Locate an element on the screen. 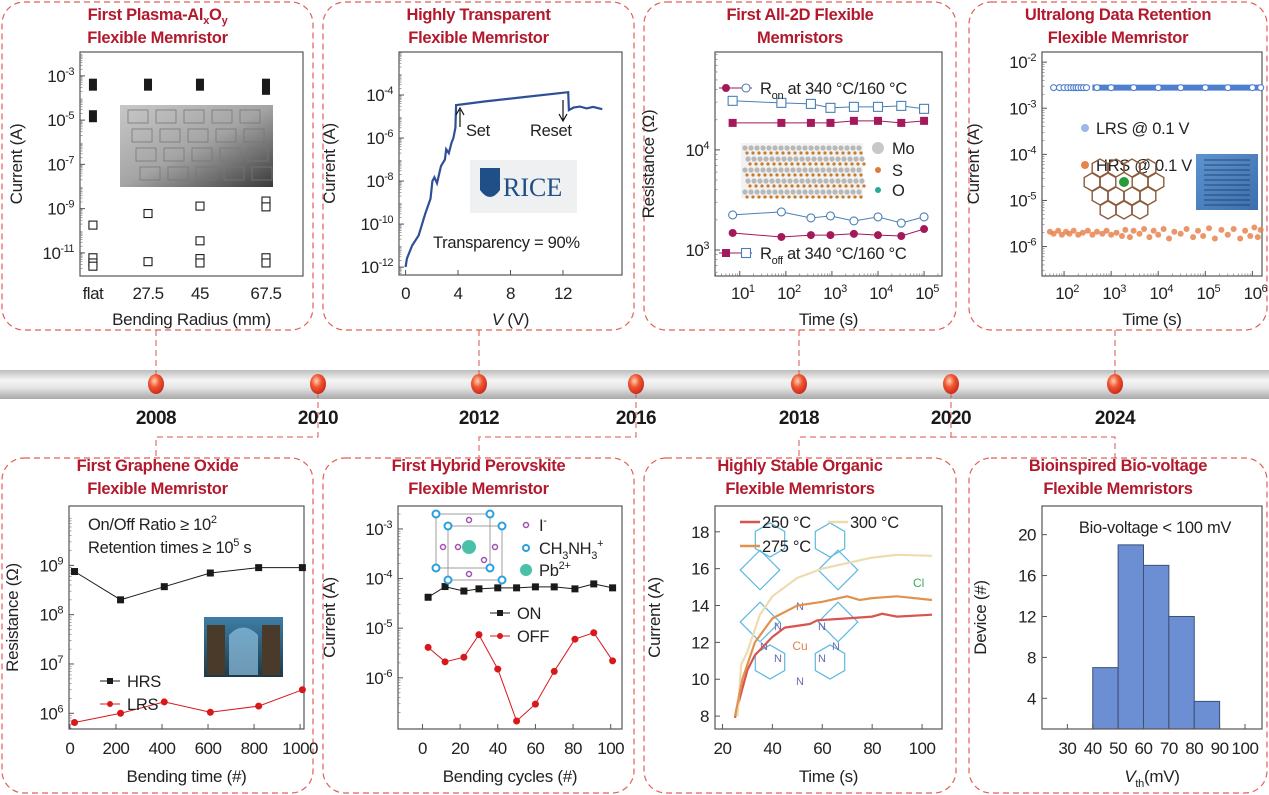  legend-label-on: ON is located at coordinates (529, 614).